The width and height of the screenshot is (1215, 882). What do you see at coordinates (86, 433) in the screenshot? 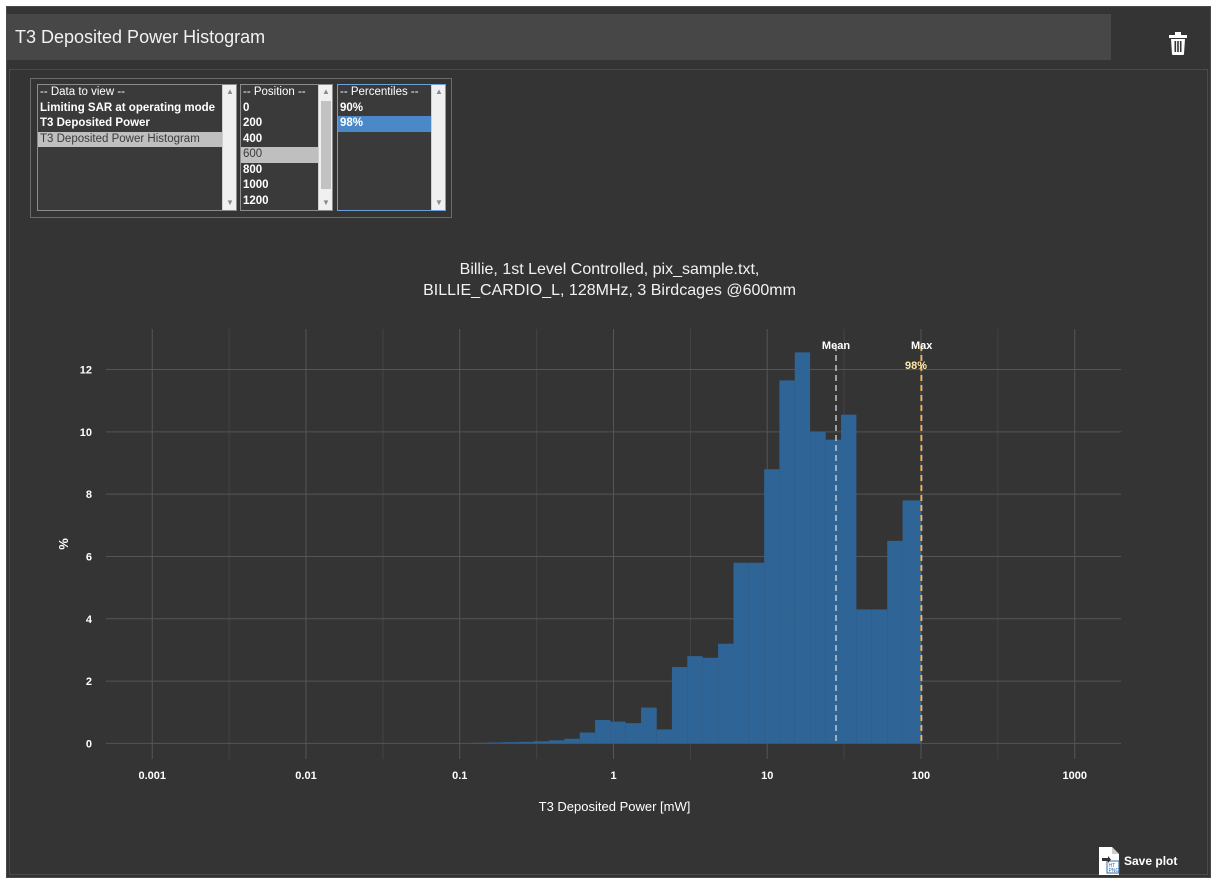
I see `y-tick-label: 10` at bounding box center [86, 433].